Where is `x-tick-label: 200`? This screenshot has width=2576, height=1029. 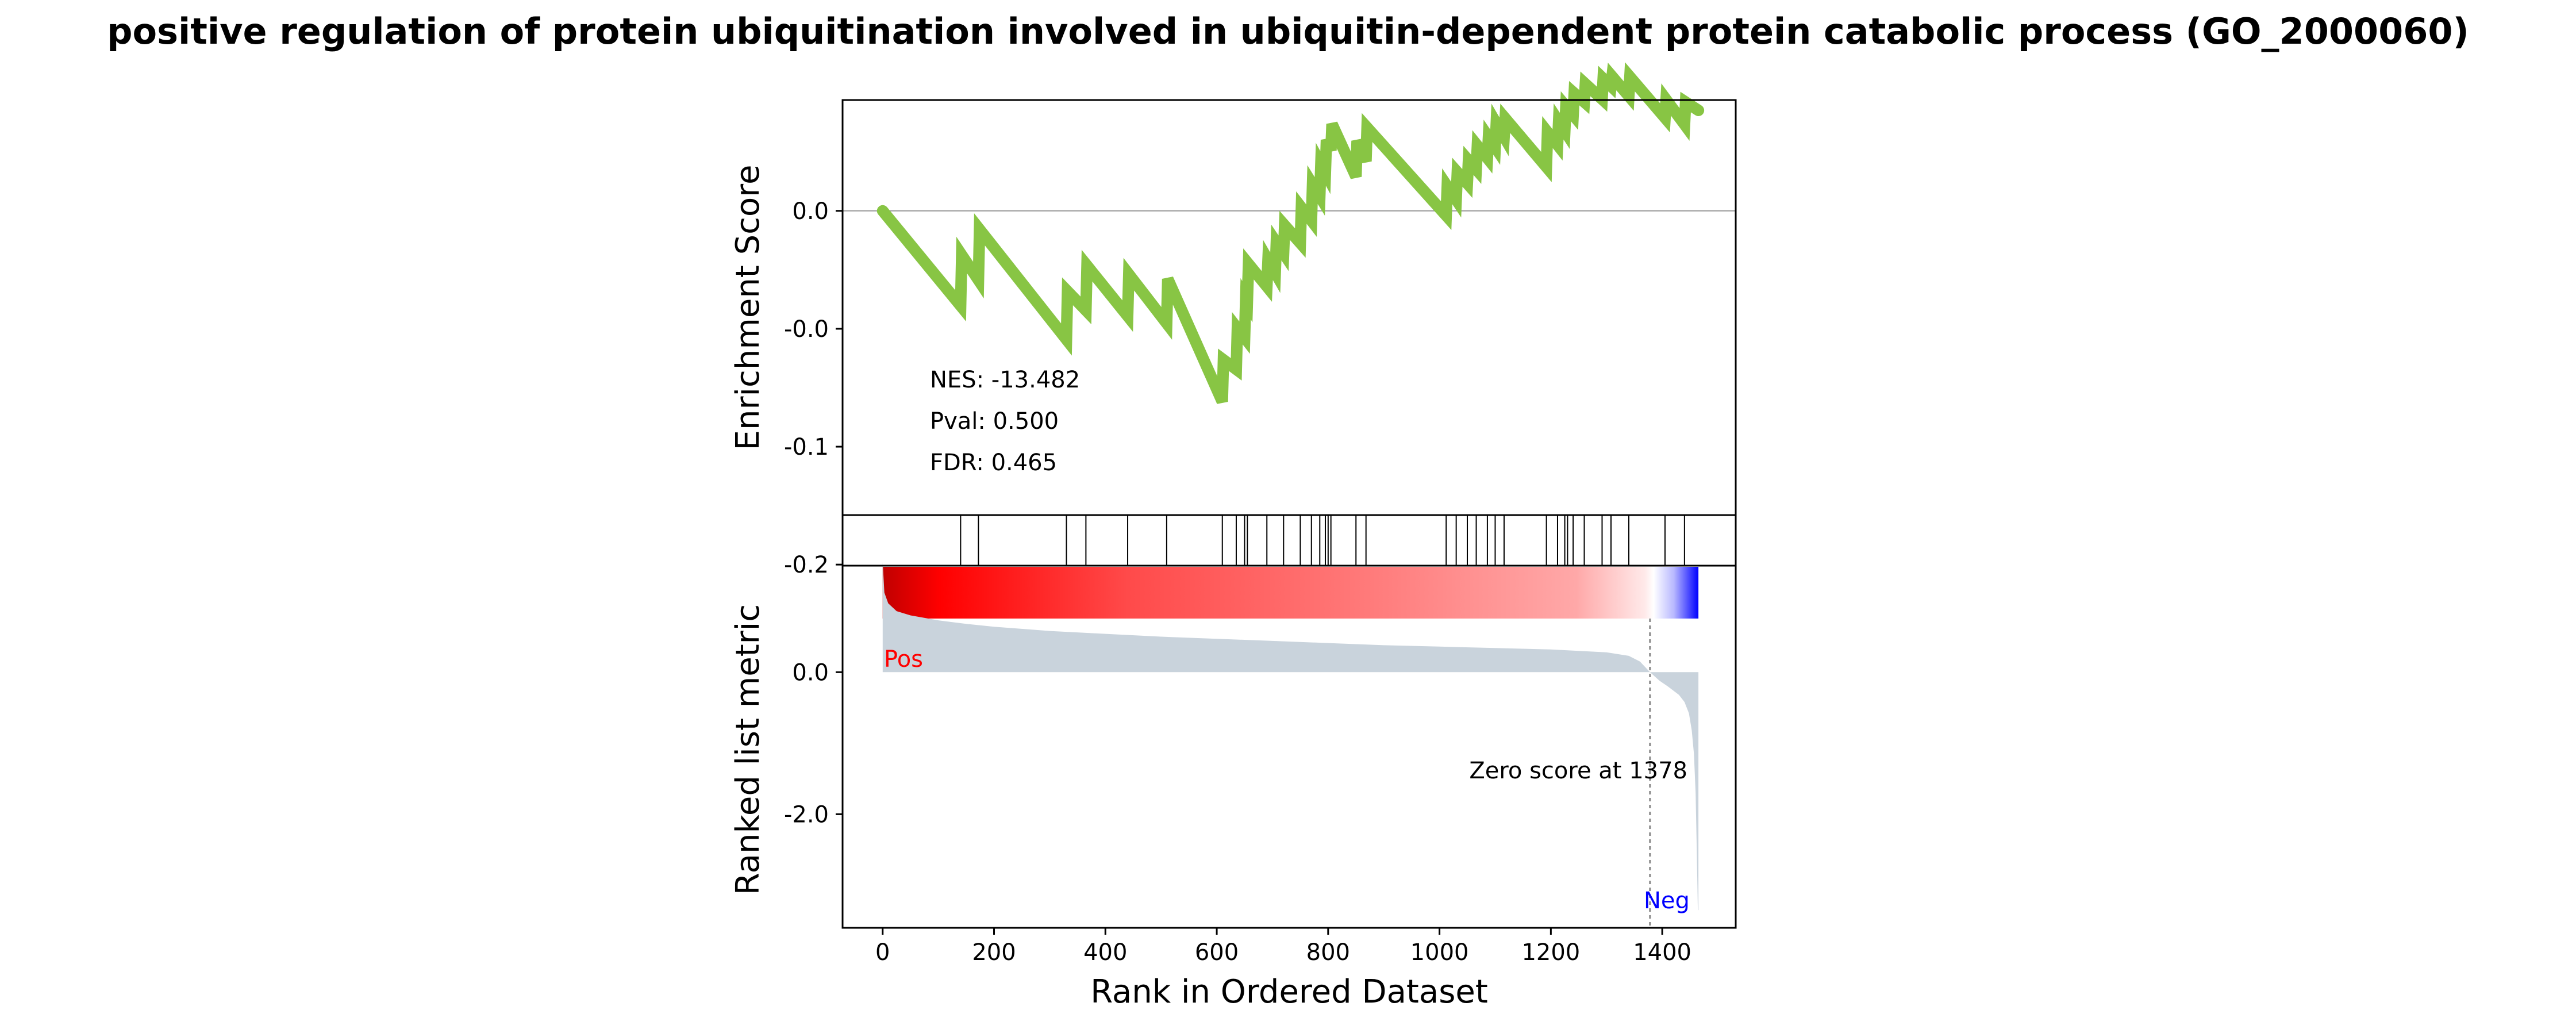 x-tick-label: 200 is located at coordinates (994, 952).